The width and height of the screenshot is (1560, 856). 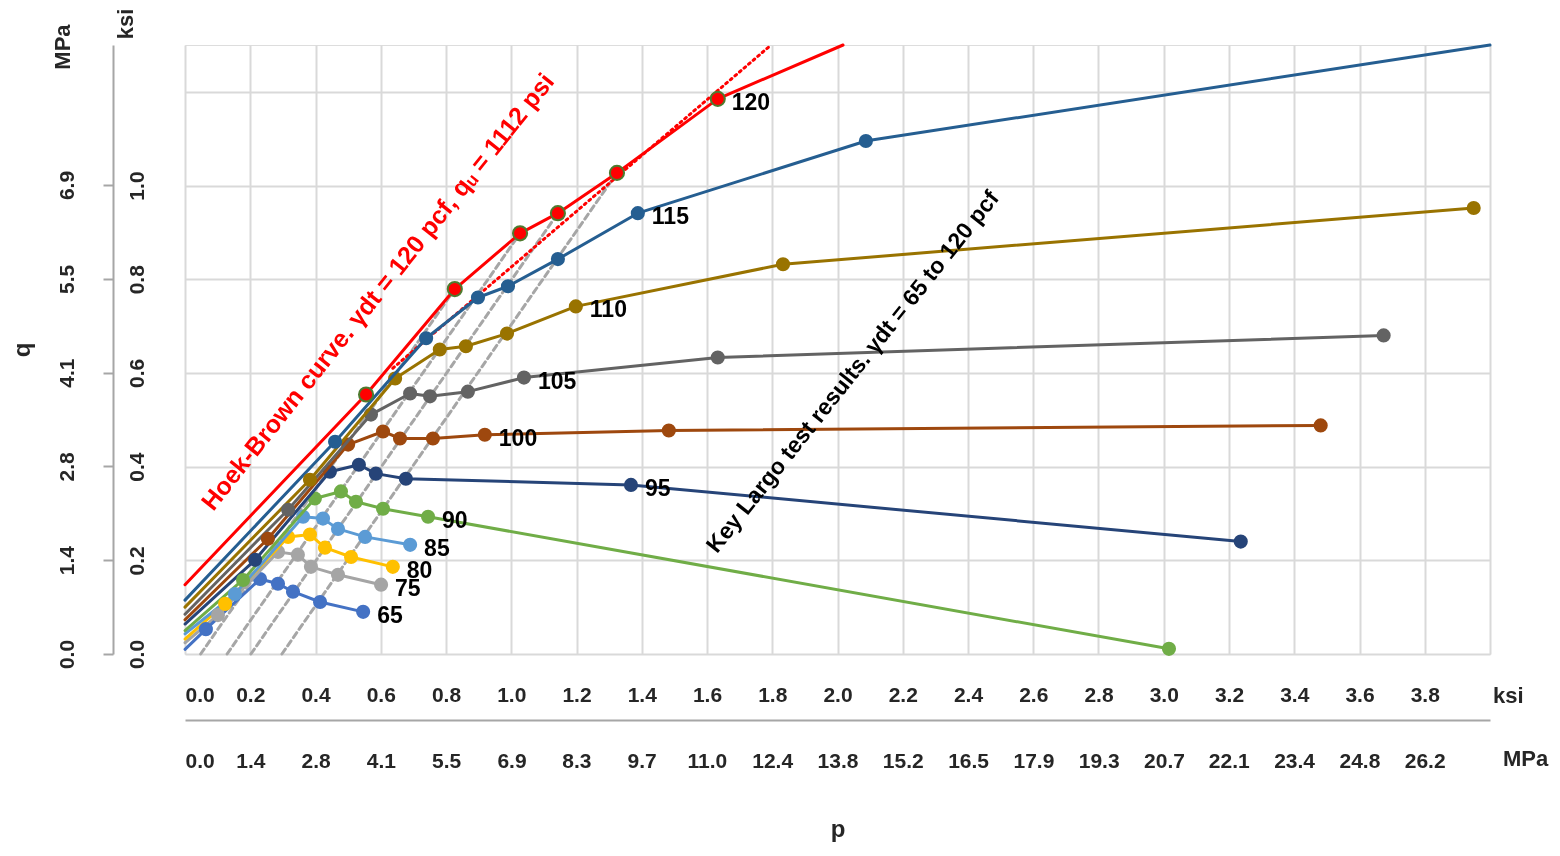 What do you see at coordinates (66, 279) in the screenshot?
I see `y2-tick-label: 5.5` at bounding box center [66, 279].